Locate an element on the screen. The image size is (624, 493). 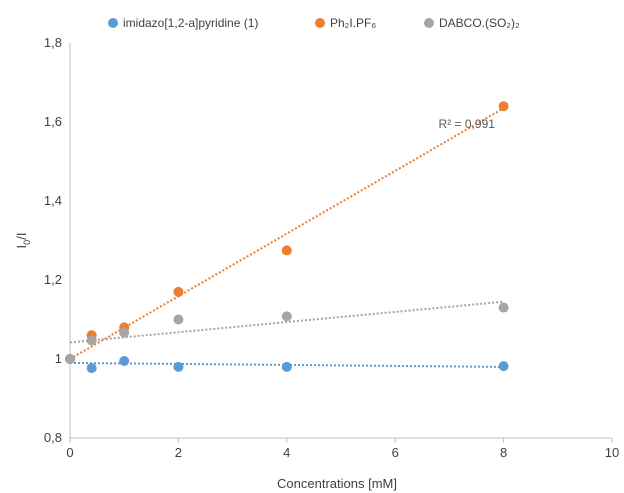
x-axis-title: Concentrations [mM] is located at coordinates (337, 483).